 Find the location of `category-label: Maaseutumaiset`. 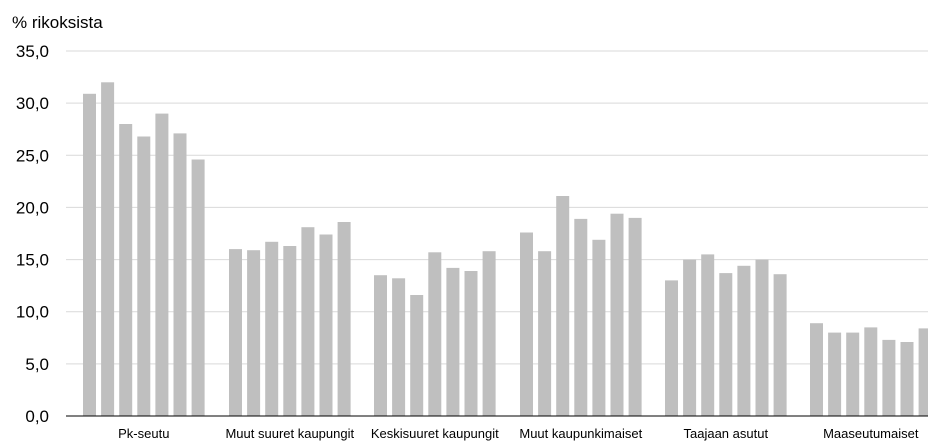

category-label: Maaseutumaiset is located at coordinates (871, 433).